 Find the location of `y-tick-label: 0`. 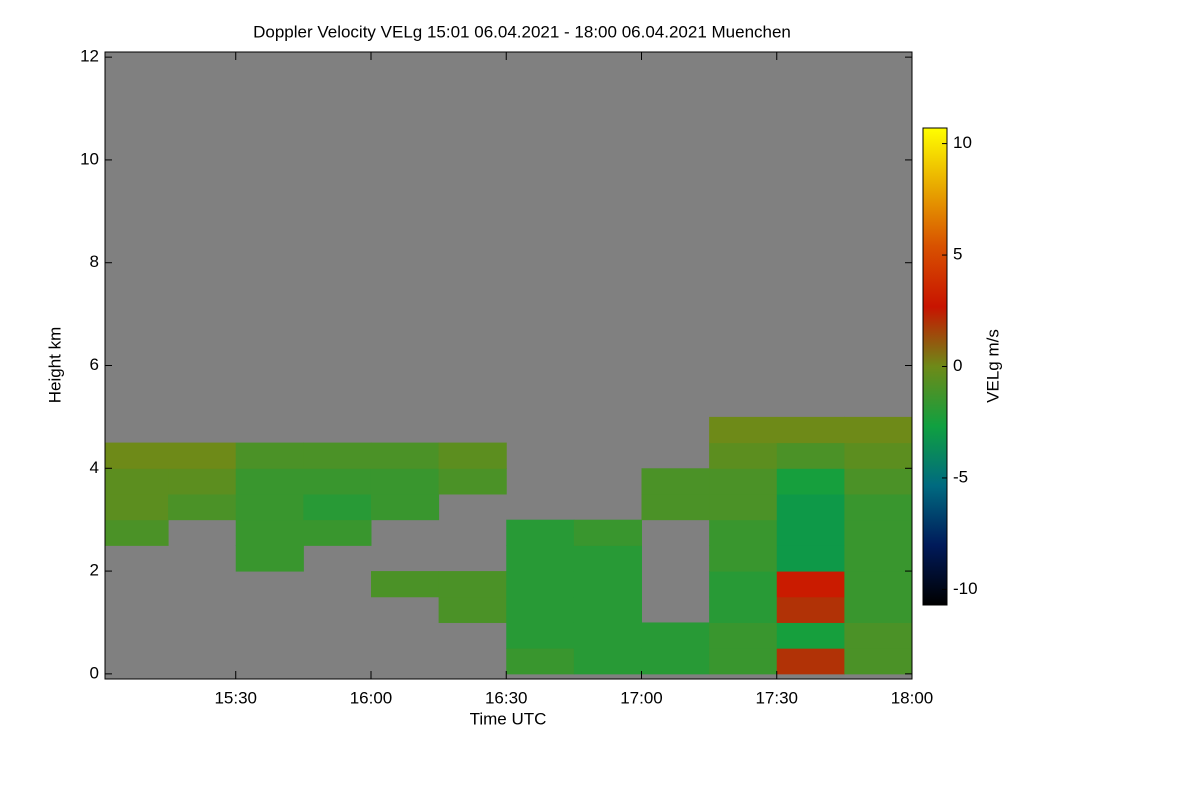

y-tick-label: 0 is located at coordinates (94, 672).